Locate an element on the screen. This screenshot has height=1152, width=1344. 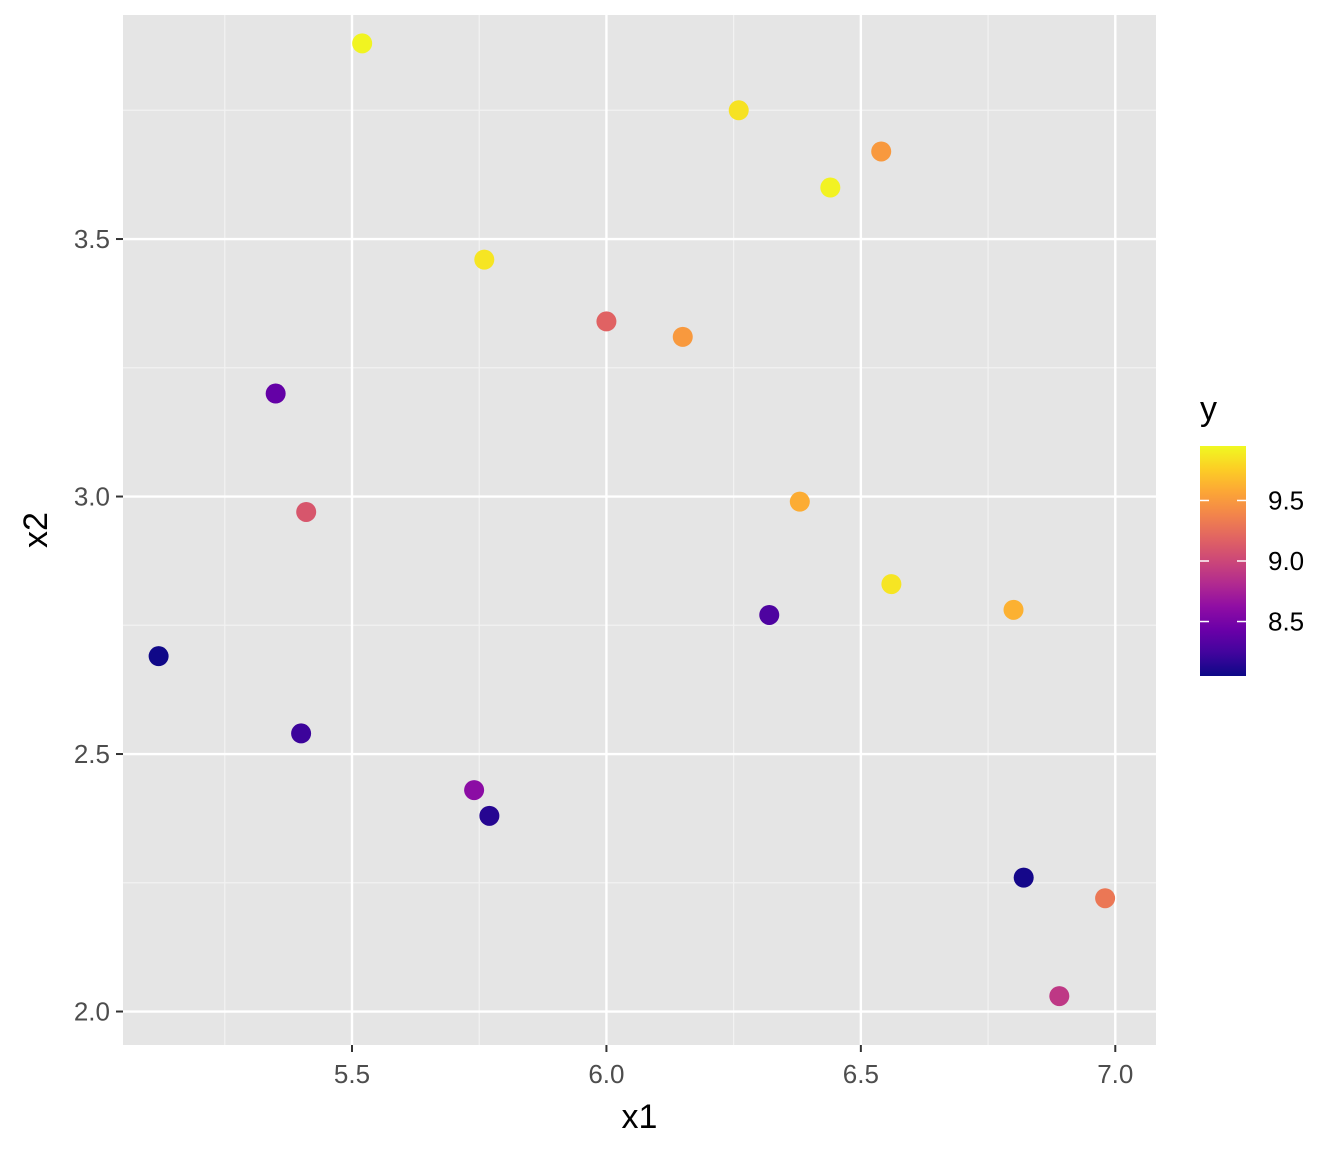
color-legend: y 8.5 9.0 9.5 is located at coordinates (1252, 533).